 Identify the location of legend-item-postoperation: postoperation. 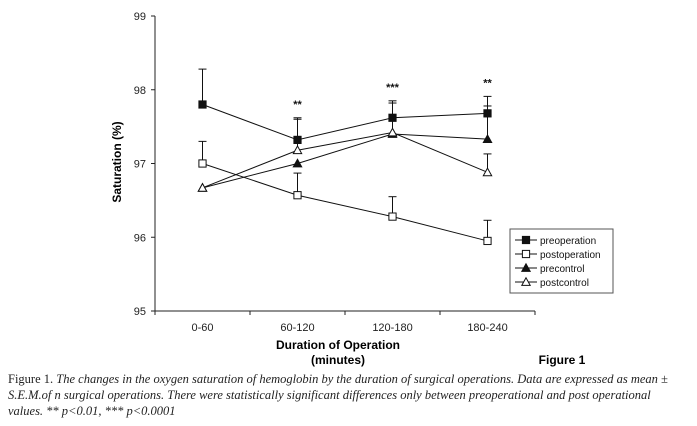
(558, 255).